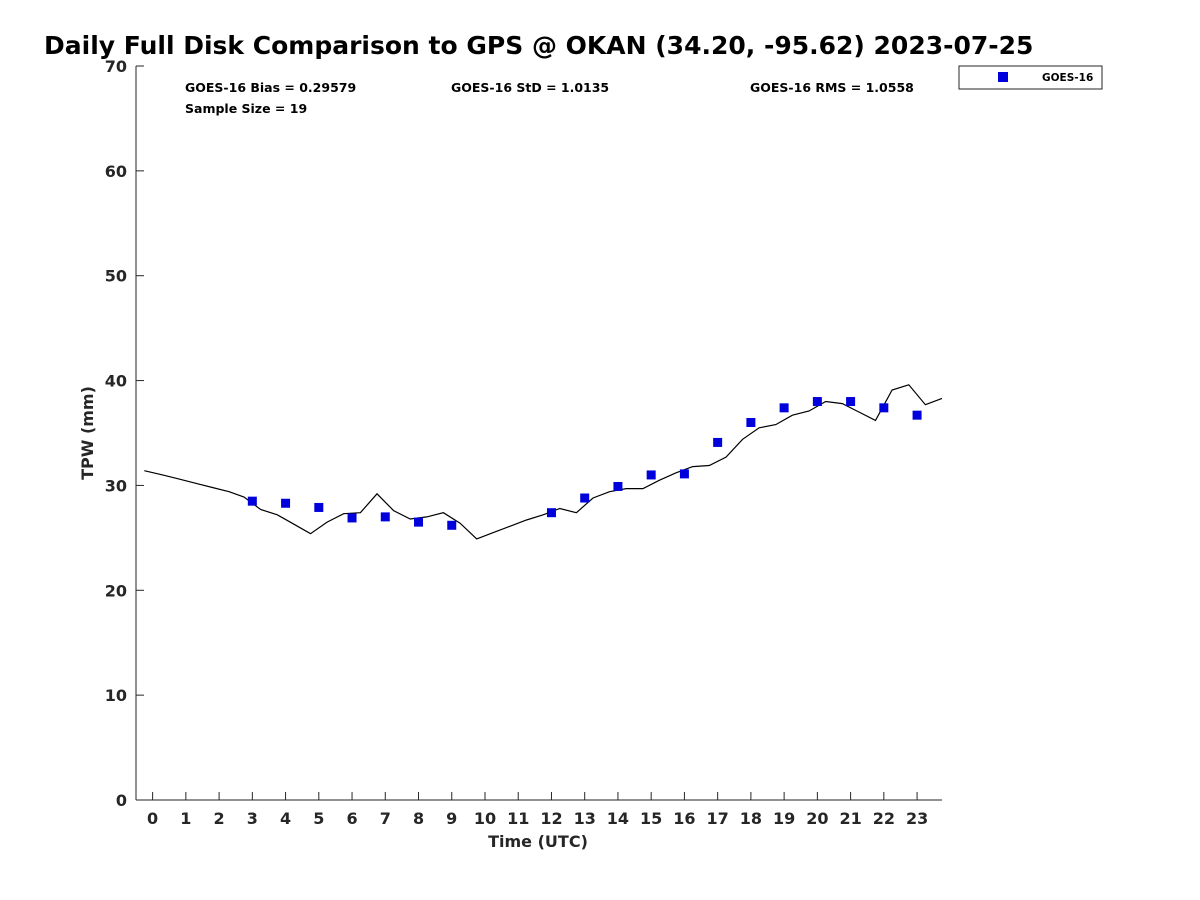  I want to click on sample-size-stat: Sample Size = 19, so click(246, 108).